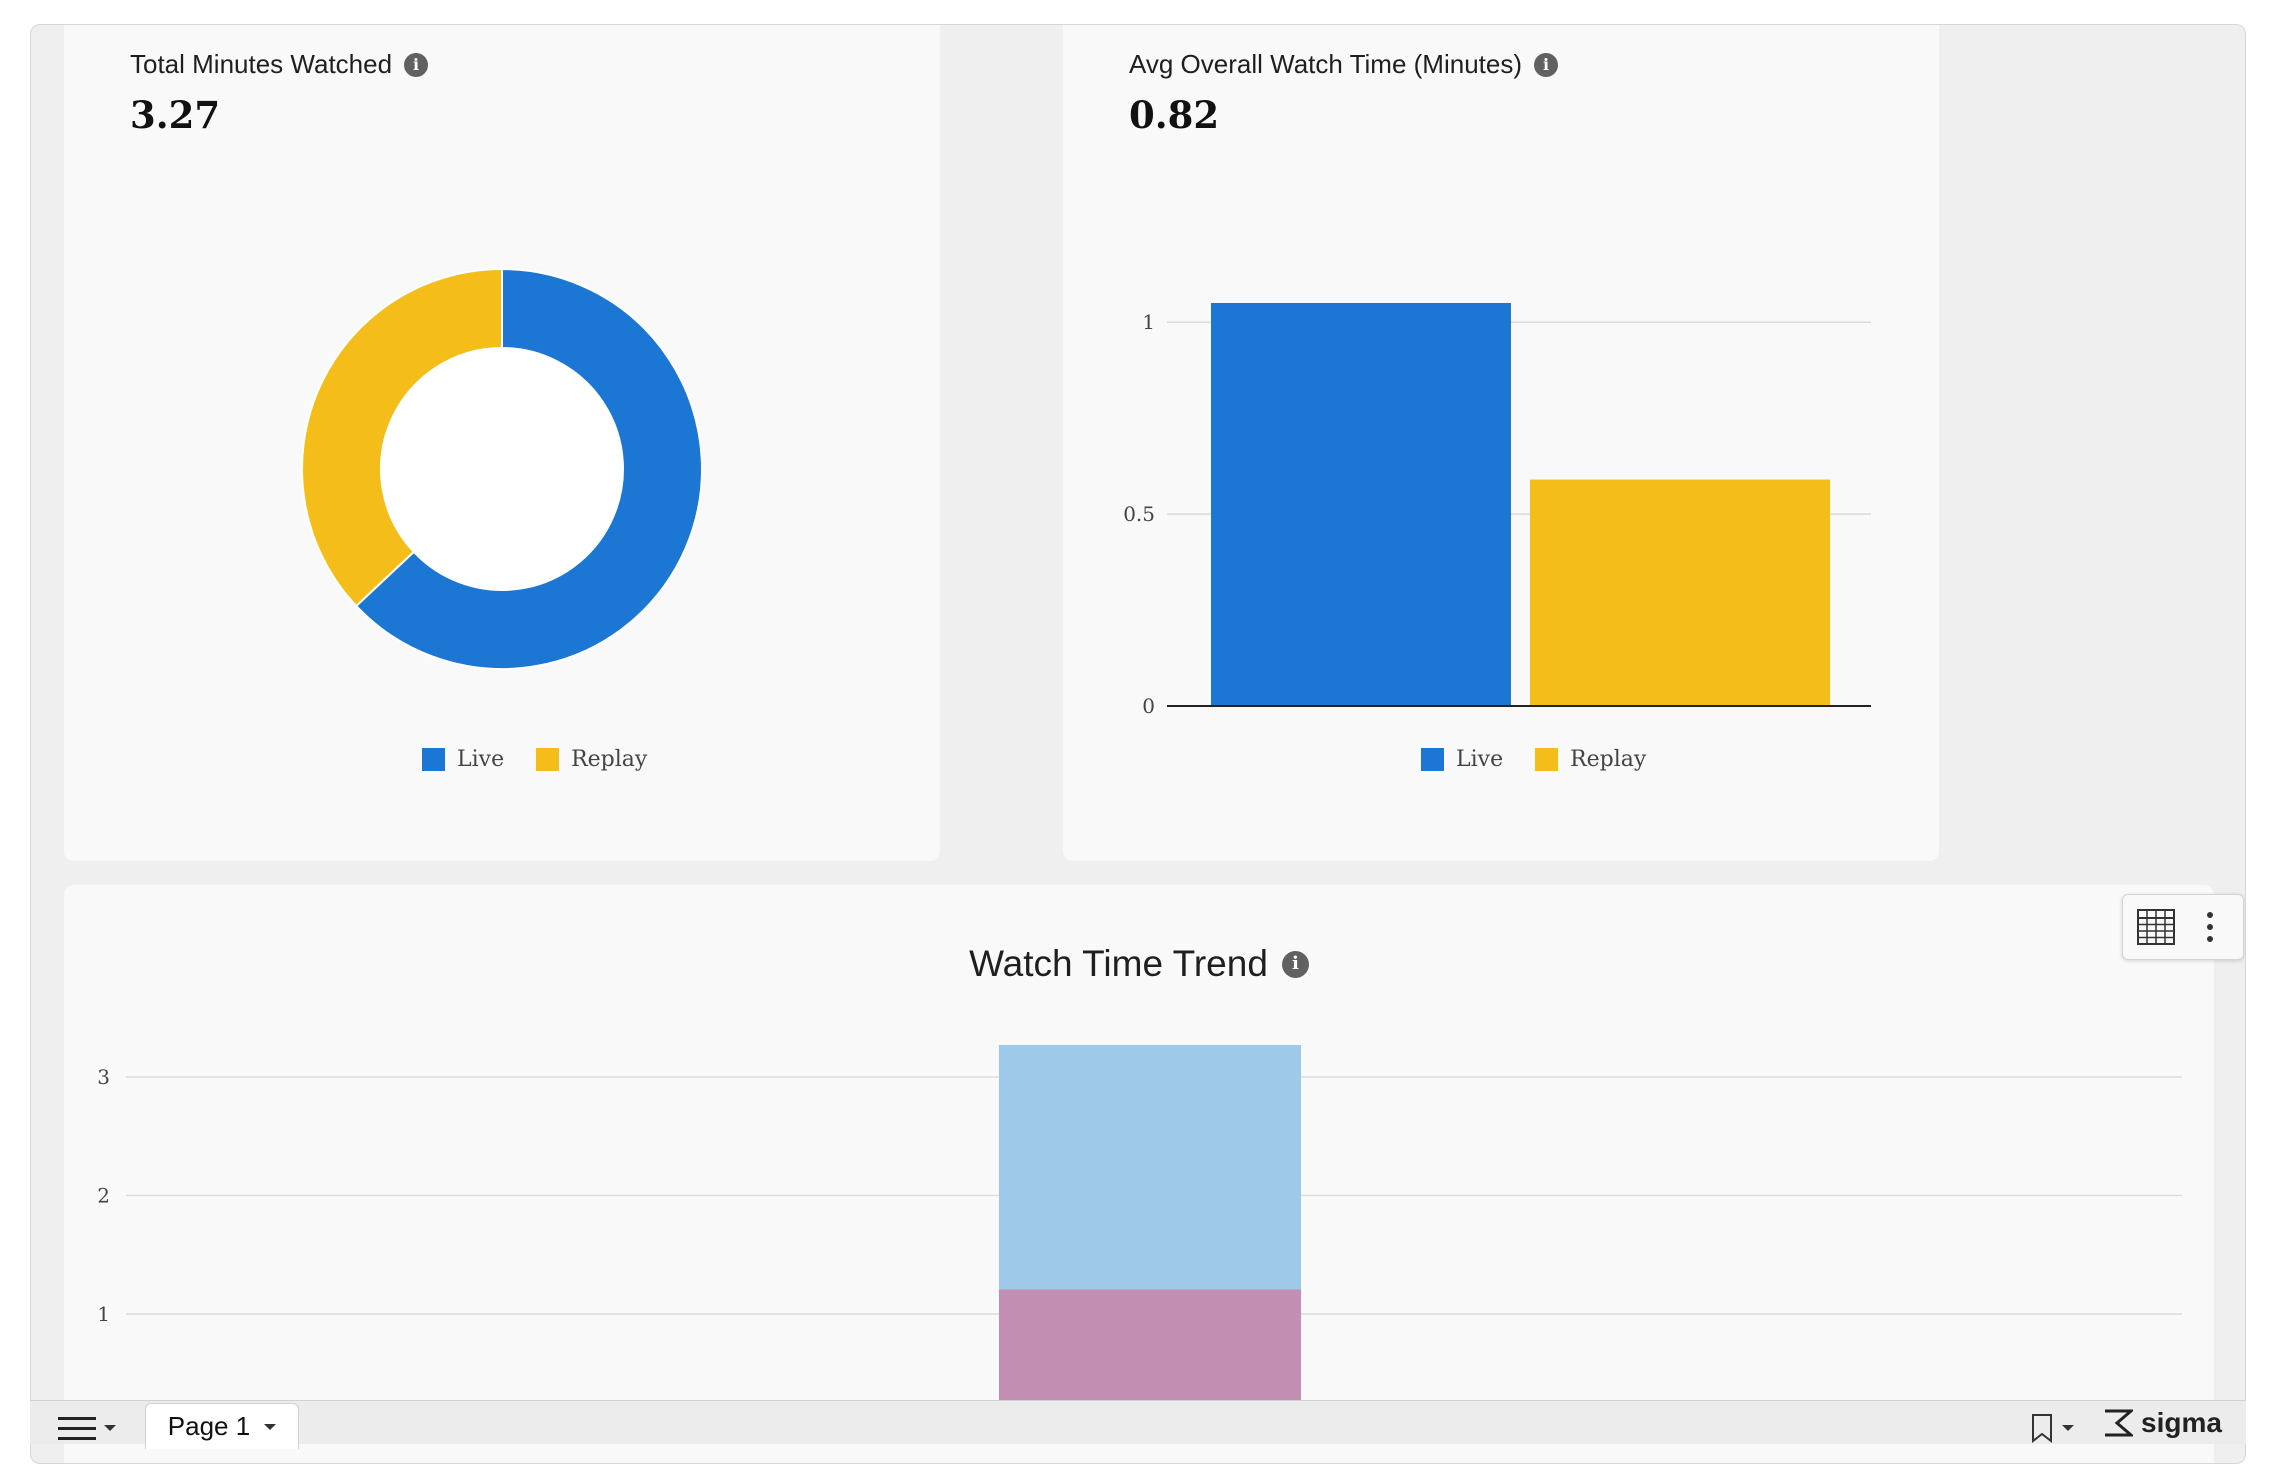 The height and width of the screenshot is (1464, 2276). Describe the element at coordinates (1325, 64) in the screenshot. I see `avg-watch-time-title: Avg Overall Watch Time (Minutes)` at that location.